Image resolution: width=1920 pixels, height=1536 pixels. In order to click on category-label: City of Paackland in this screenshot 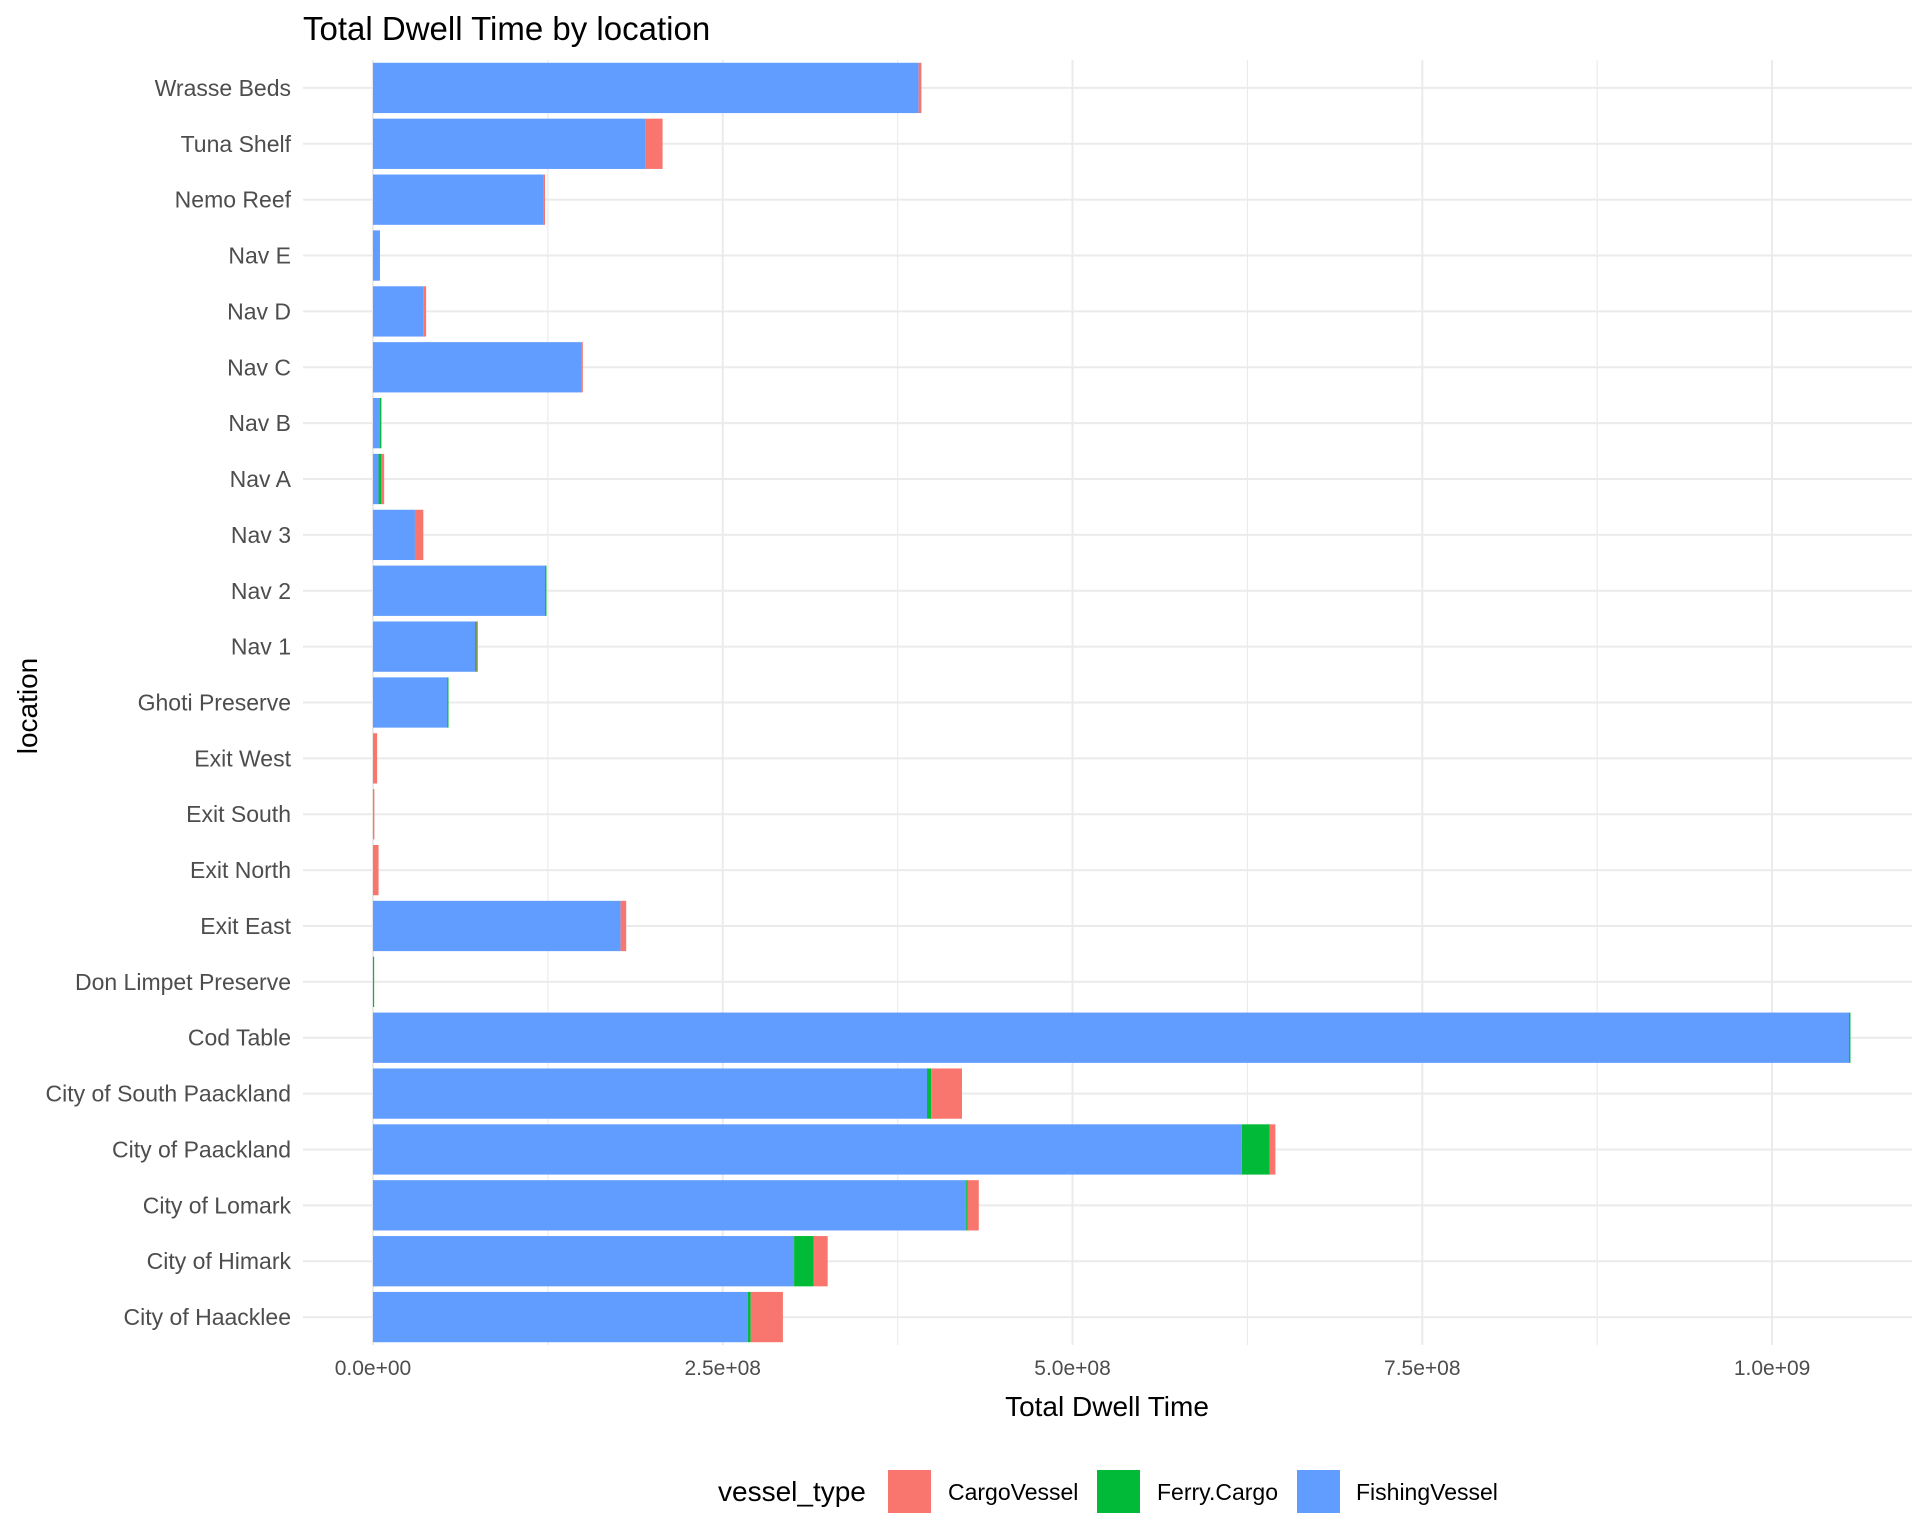, I will do `click(201, 1149)`.